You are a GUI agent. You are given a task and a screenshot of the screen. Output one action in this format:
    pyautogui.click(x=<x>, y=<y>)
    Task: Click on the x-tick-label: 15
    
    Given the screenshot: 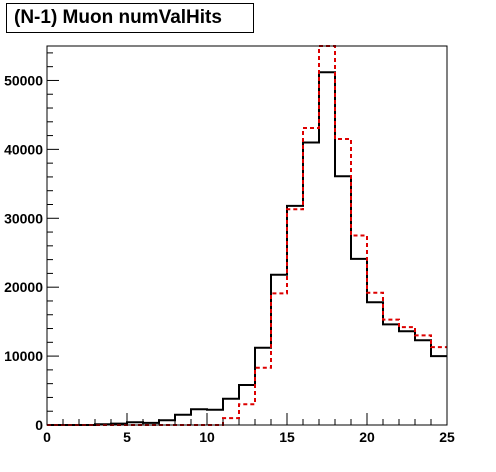 What is the action you would take?
    pyautogui.click(x=287, y=437)
    